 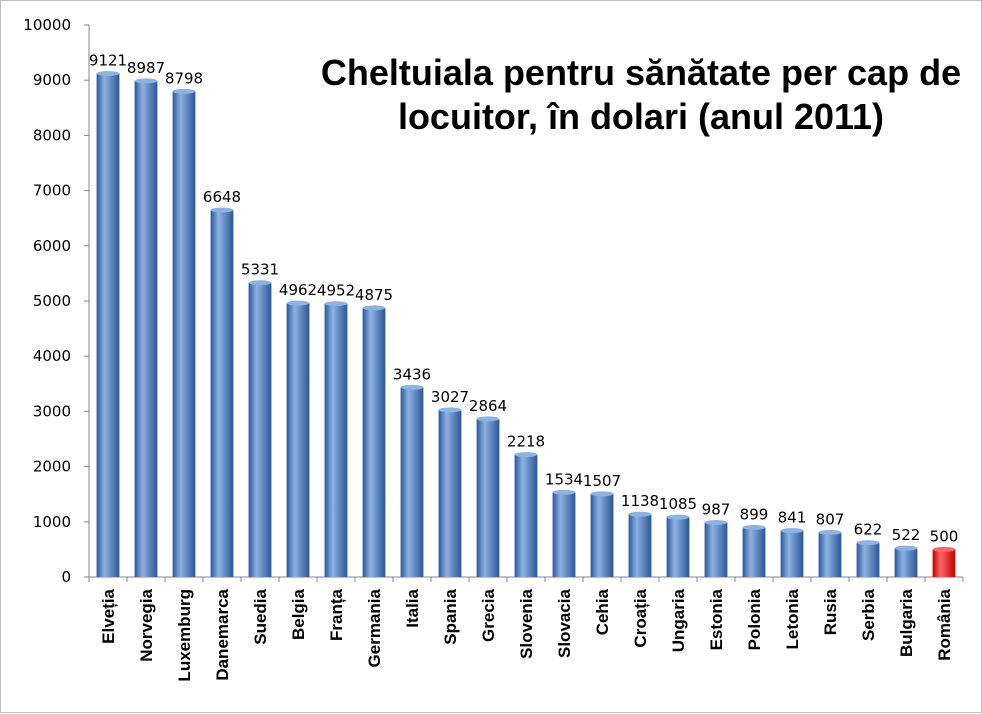 I want to click on x-tick-label: Slovenia, so click(x=526, y=623).